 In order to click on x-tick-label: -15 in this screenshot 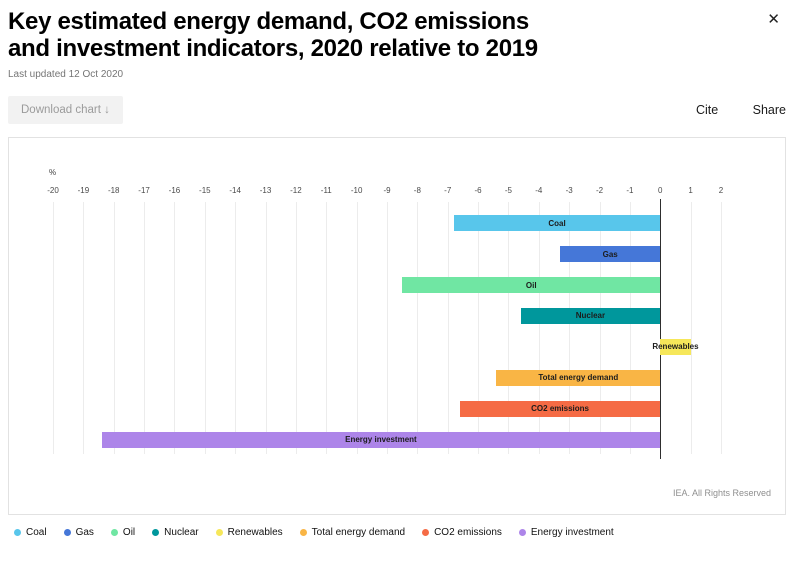, I will do `click(205, 191)`.